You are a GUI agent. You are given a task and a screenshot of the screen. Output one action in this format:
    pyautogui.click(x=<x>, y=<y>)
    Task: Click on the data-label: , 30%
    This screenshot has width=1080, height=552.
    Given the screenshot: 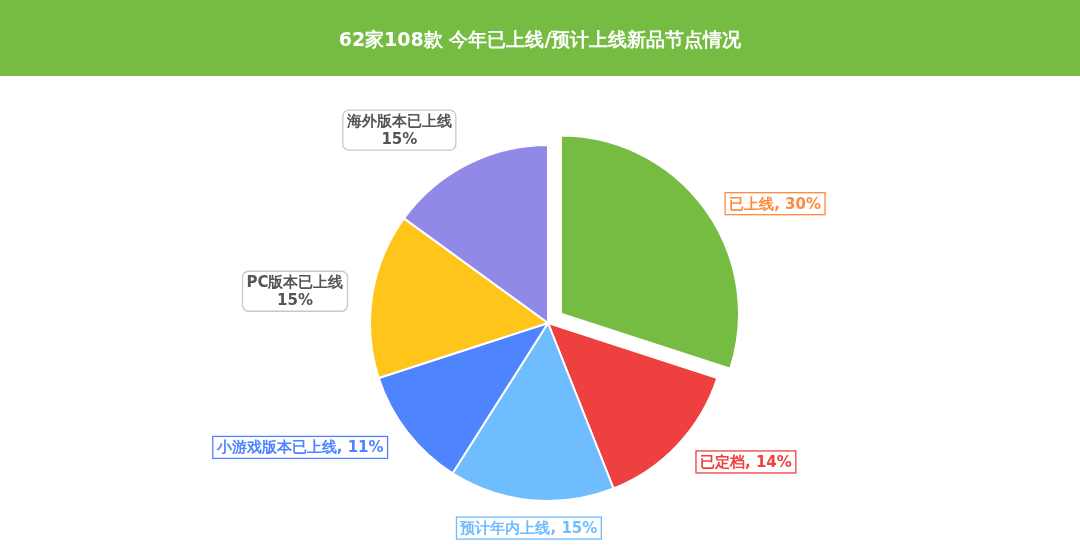 What is the action you would take?
    pyautogui.click(x=797, y=203)
    